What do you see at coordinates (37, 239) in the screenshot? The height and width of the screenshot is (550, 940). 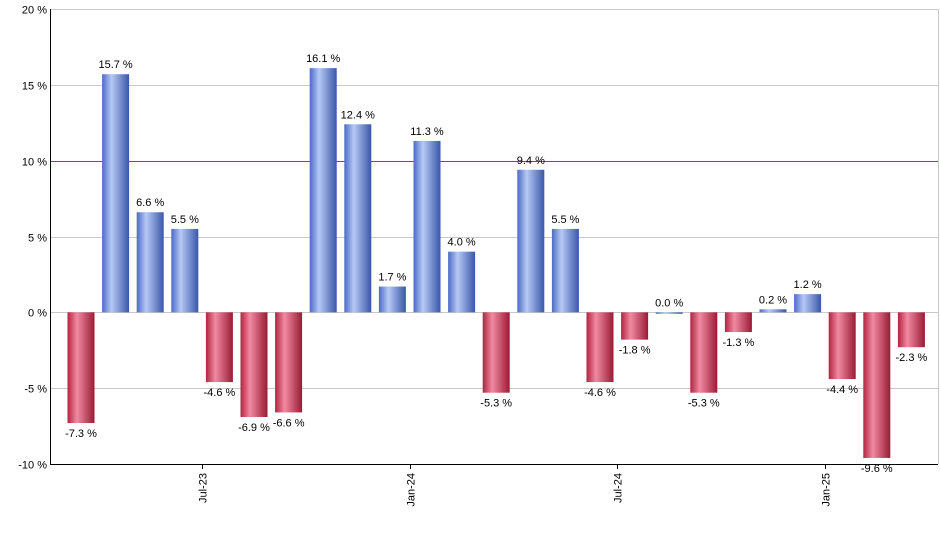 I see `y-tick-label: 5 %` at bounding box center [37, 239].